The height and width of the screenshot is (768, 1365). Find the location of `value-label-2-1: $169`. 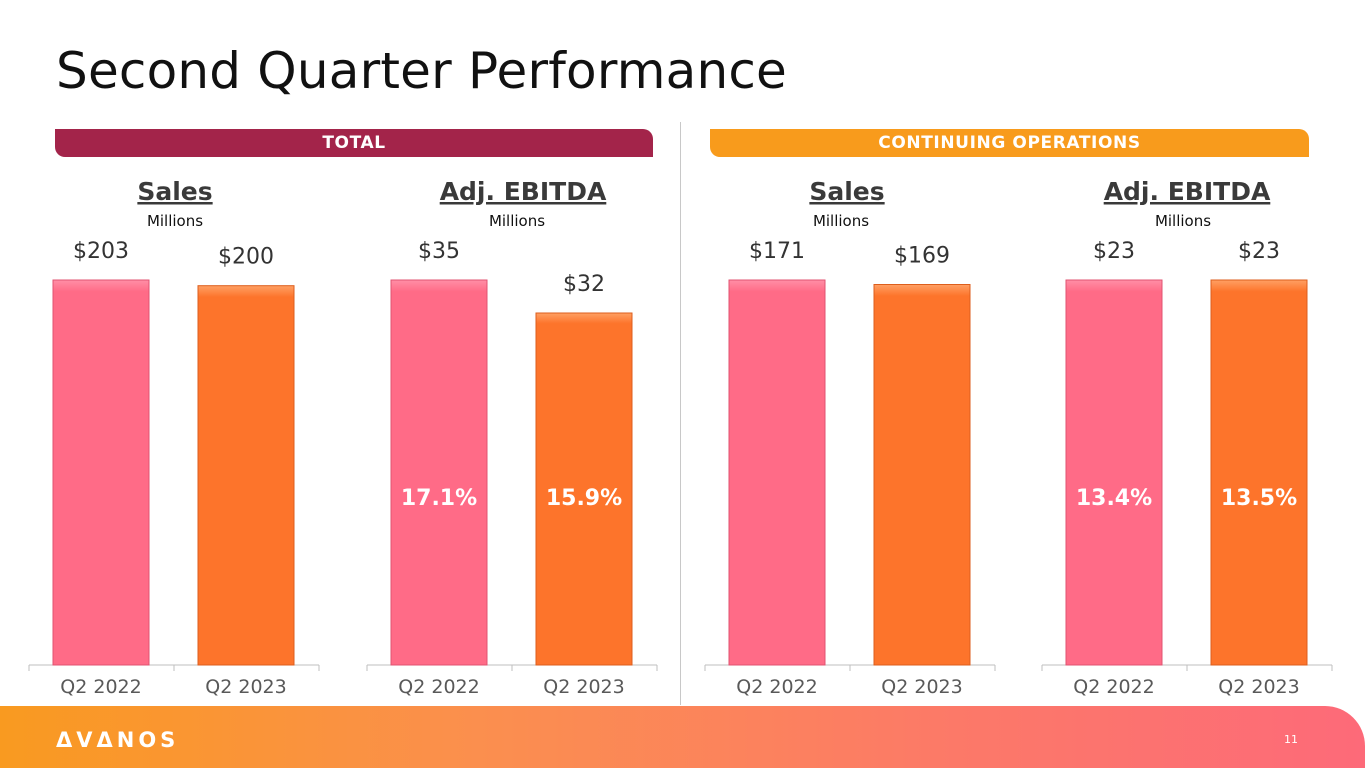

value-label-2-1: $169 is located at coordinates (922, 256).